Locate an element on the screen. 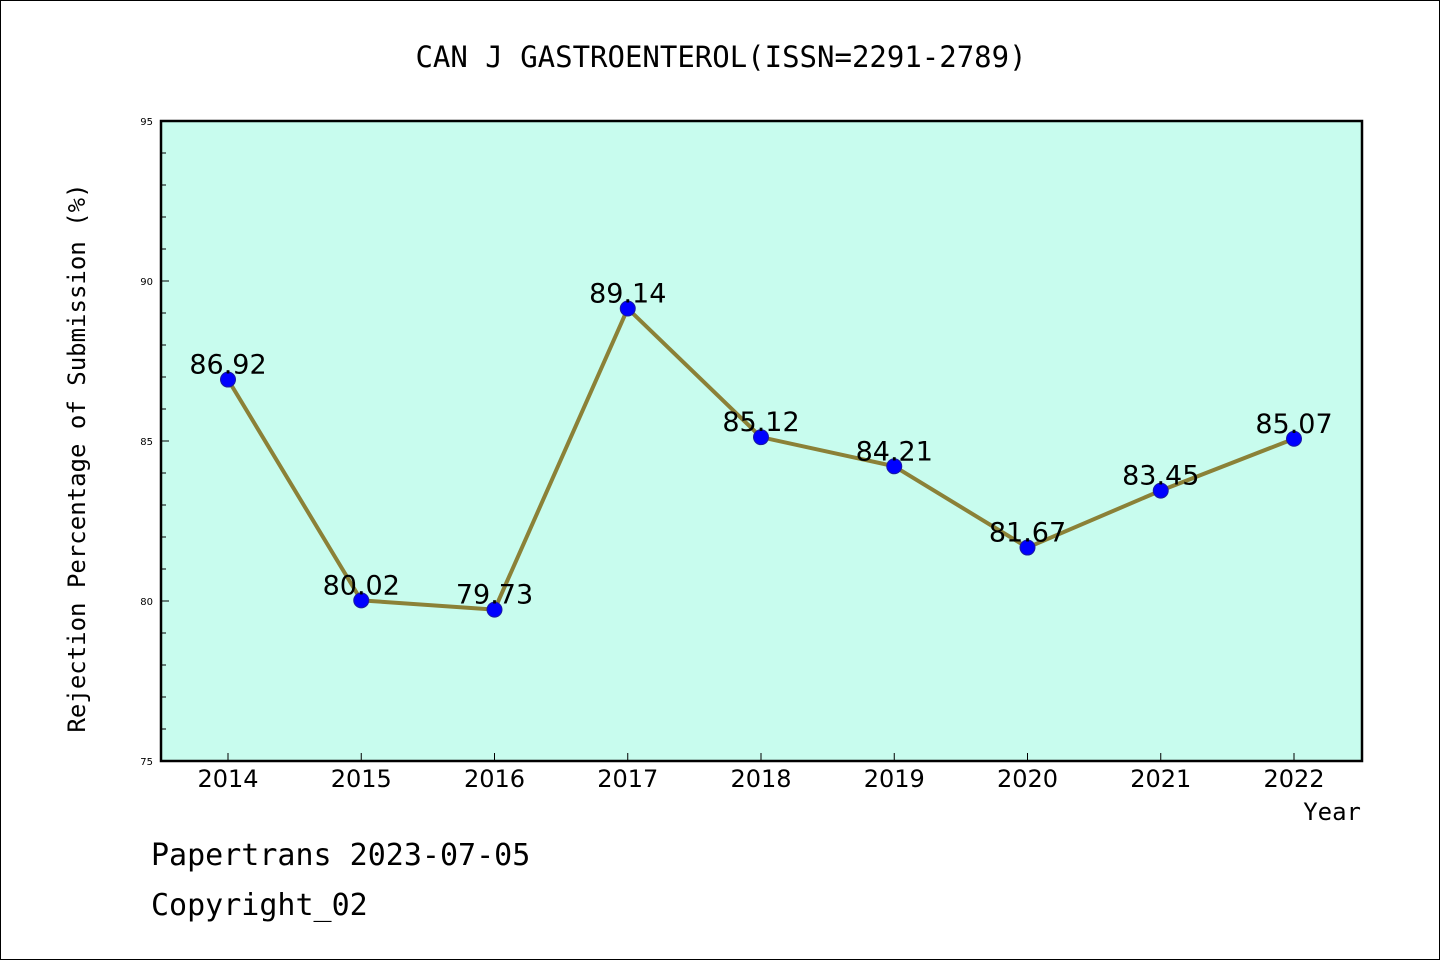  data-label: 89.14 is located at coordinates (627, 294).